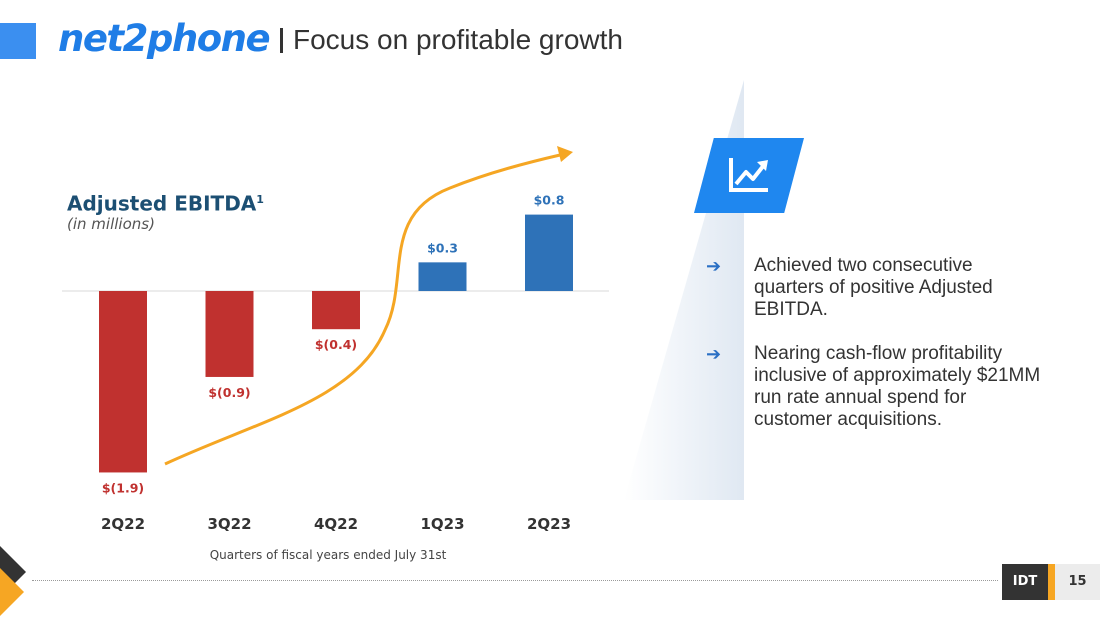 The width and height of the screenshot is (1100, 619). What do you see at coordinates (328, 555) in the screenshot?
I see `x-axis-caption: Quarters of fiscal years ended July 31st` at bounding box center [328, 555].